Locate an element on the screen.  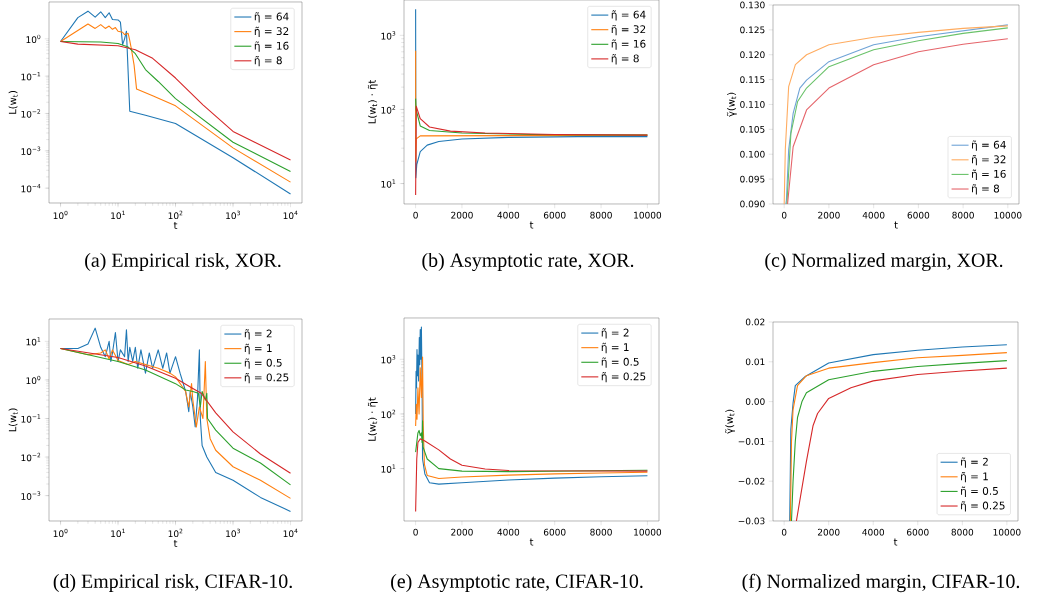
text: (d) Empirical risk, CIFAR-10. is located at coordinates (172, 583).